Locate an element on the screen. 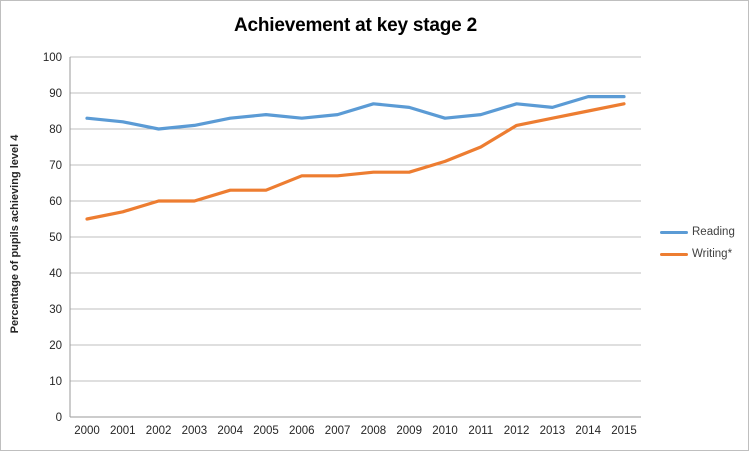 The width and height of the screenshot is (749, 451). legend-item-writing: Writing* is located at coordinates (697, 254).